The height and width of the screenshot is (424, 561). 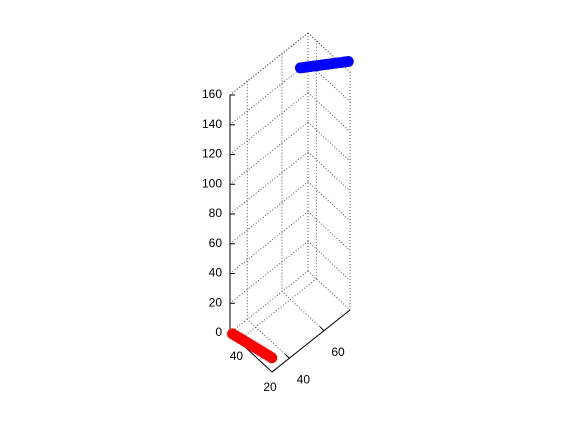 I want to click on z-tick-label: 80, so click(x=216, y=213).